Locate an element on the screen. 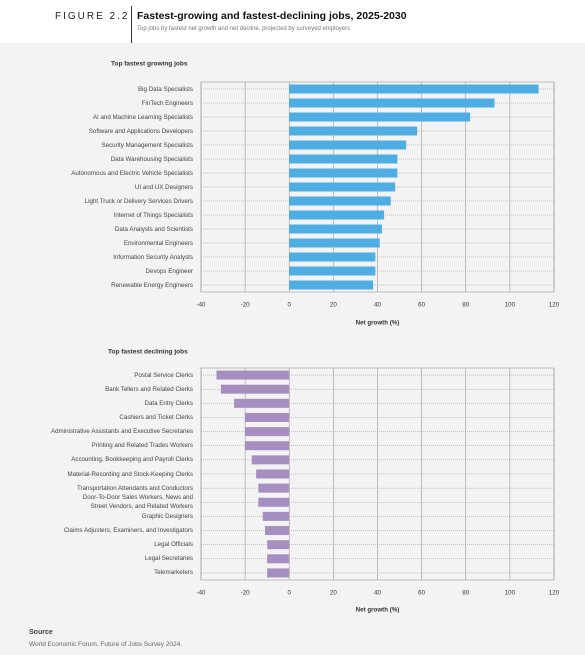  category-label: Light Truck or Delivery Services Drivers is located at coordinates (138, 201).